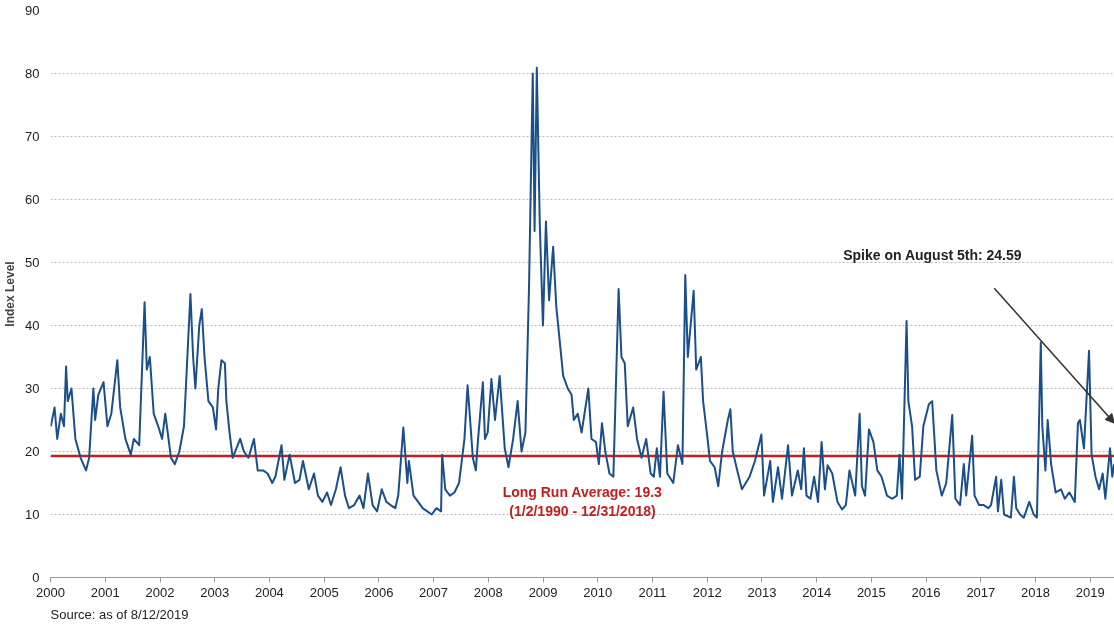  What do you see at coordinates (762, 592) in the screenshot?
I see `x-tick-label: 2013` at bounding box center [762, 592].